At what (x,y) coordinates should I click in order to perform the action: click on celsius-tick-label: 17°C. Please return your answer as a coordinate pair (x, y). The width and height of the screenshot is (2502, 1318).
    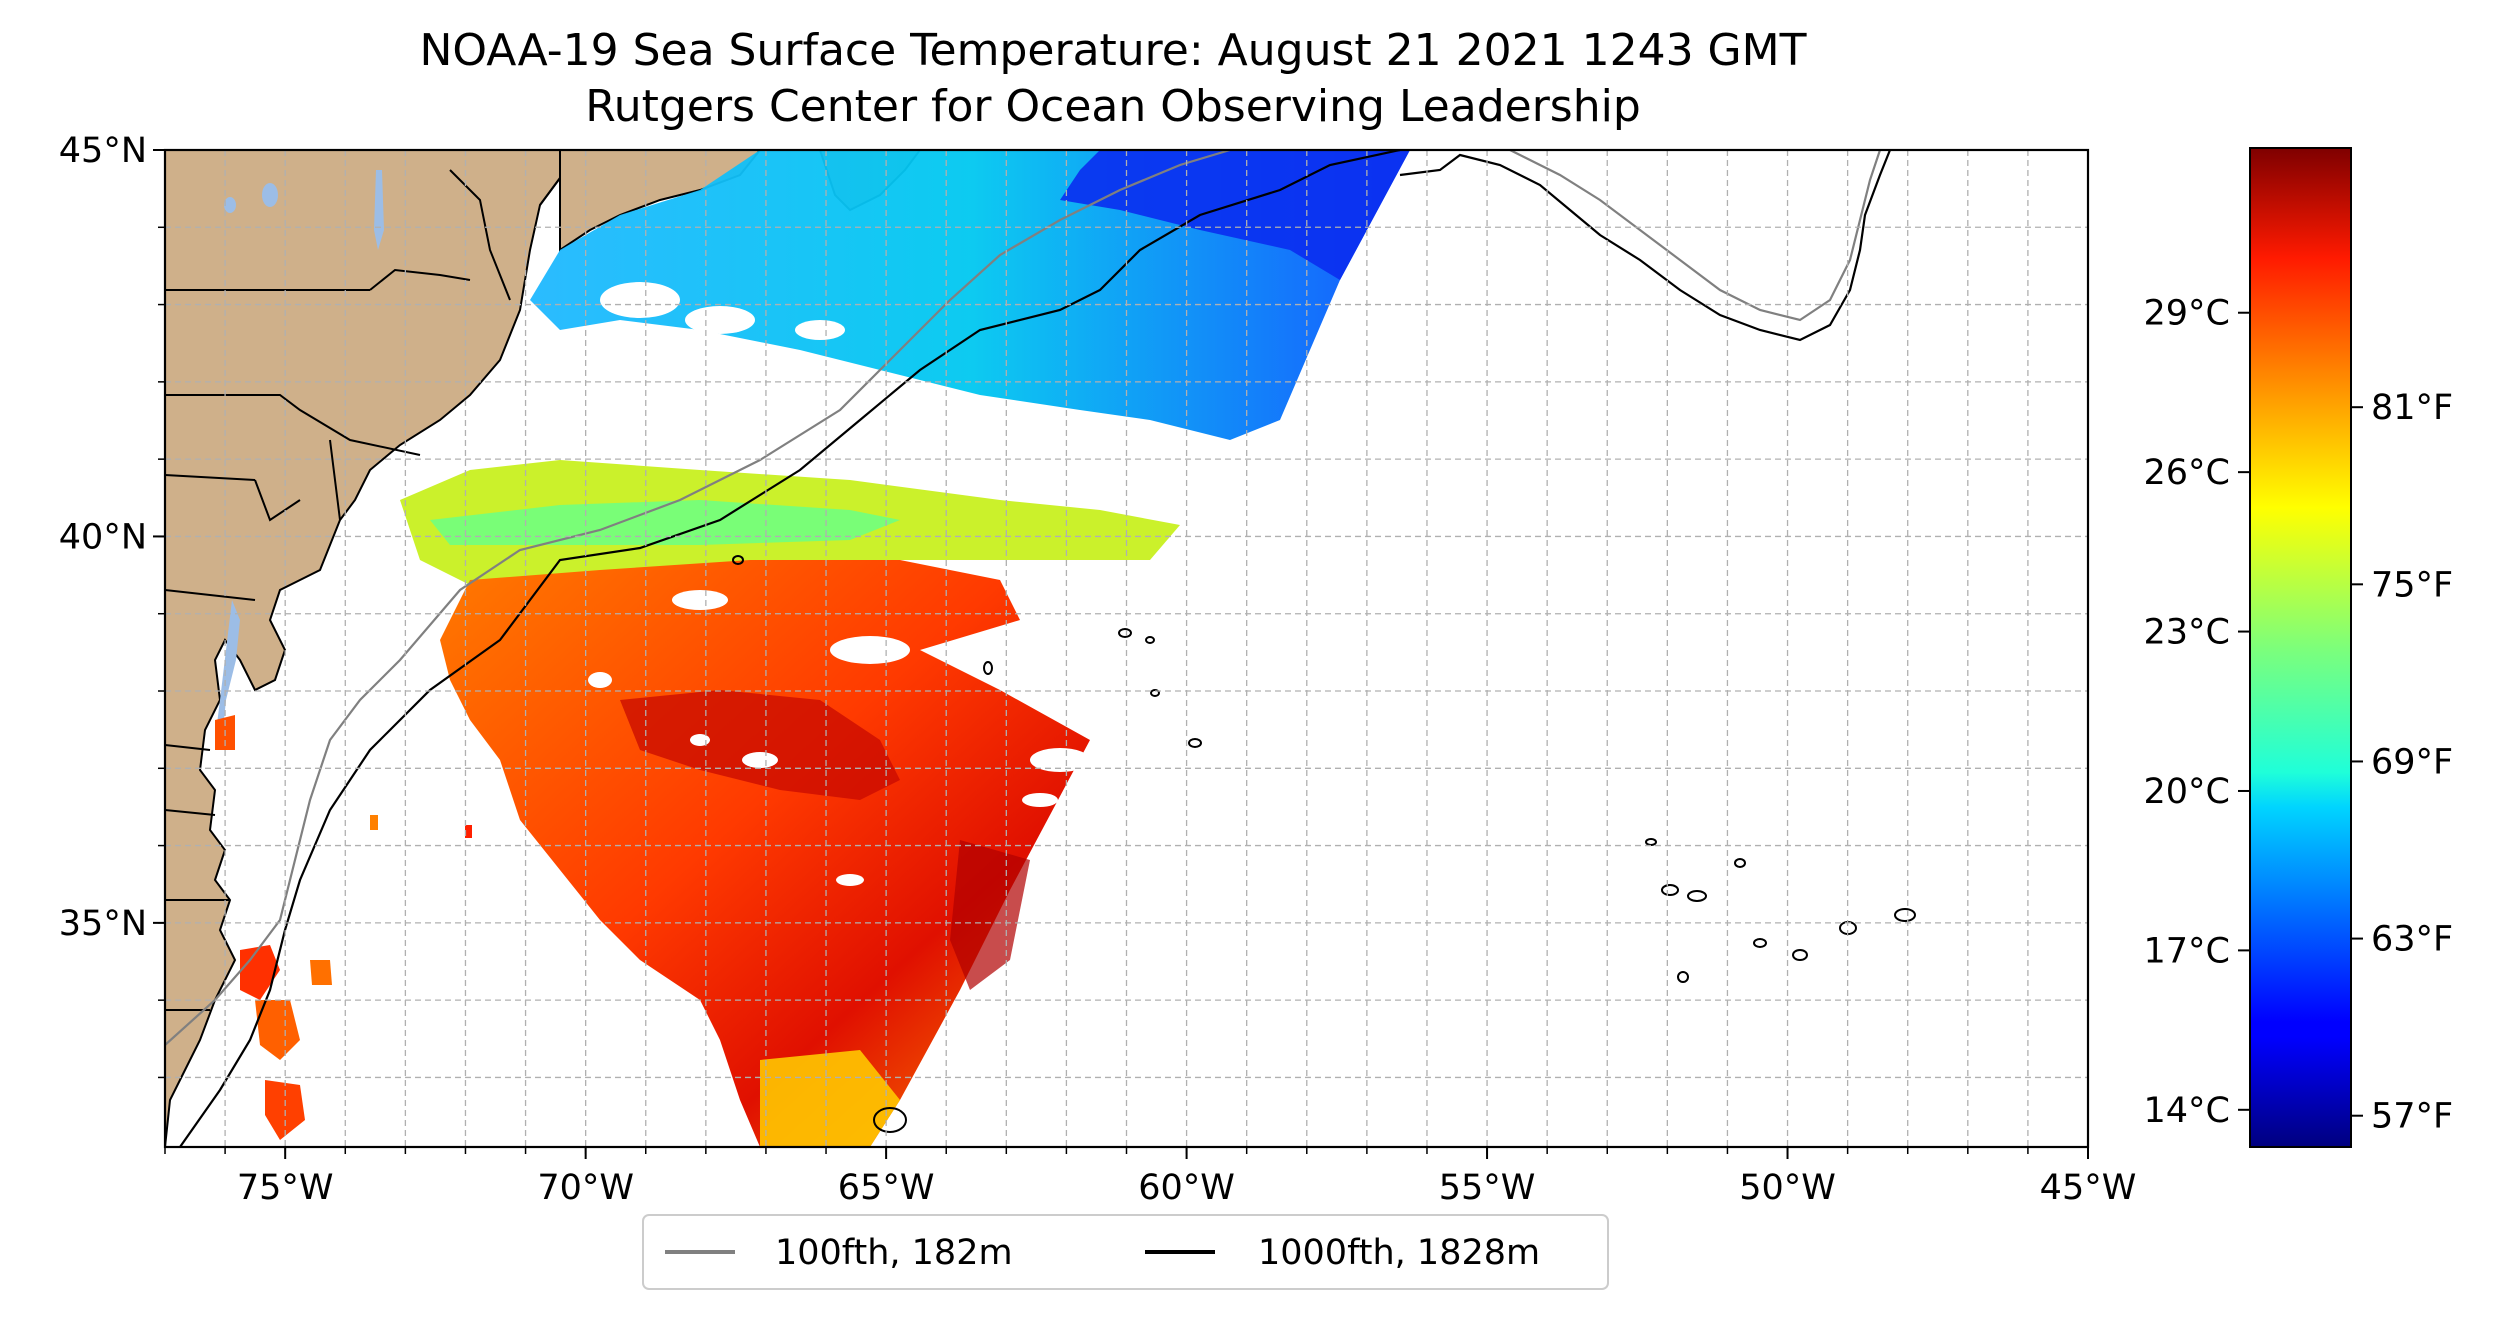
    Looking at the image, I should click on (2187, 951).